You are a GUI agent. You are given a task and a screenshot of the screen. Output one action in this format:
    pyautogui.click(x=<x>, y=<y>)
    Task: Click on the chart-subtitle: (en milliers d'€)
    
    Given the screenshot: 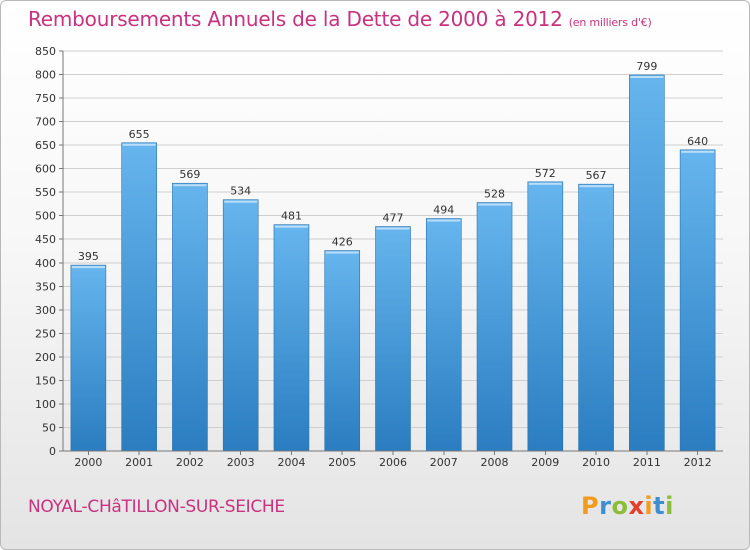 What is the action you would take?
    pyautogui.click(x=610, y=22)
    